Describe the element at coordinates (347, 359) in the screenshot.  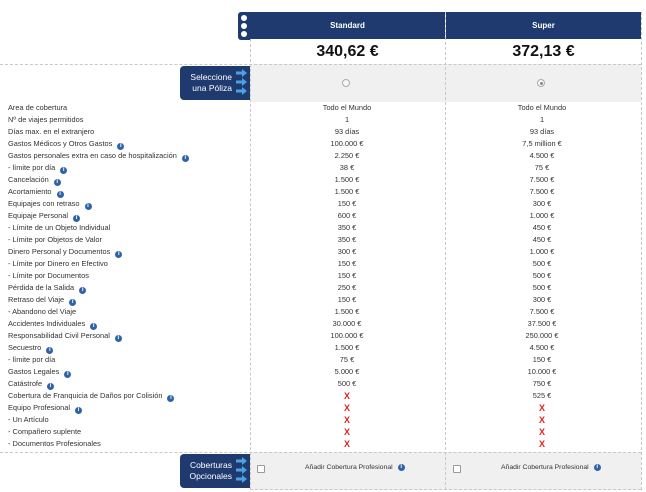
I see `value-standard: 75 €` at that location.